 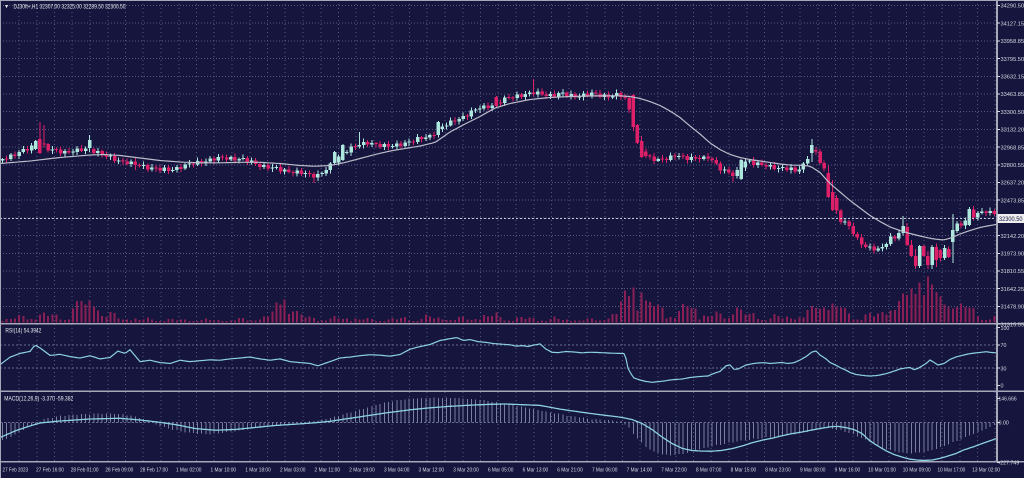 What do you see at coordinates (1012, 201) in the screenshot?
I see `svg-text: 32473.85` at bounding box center [1012, 201].